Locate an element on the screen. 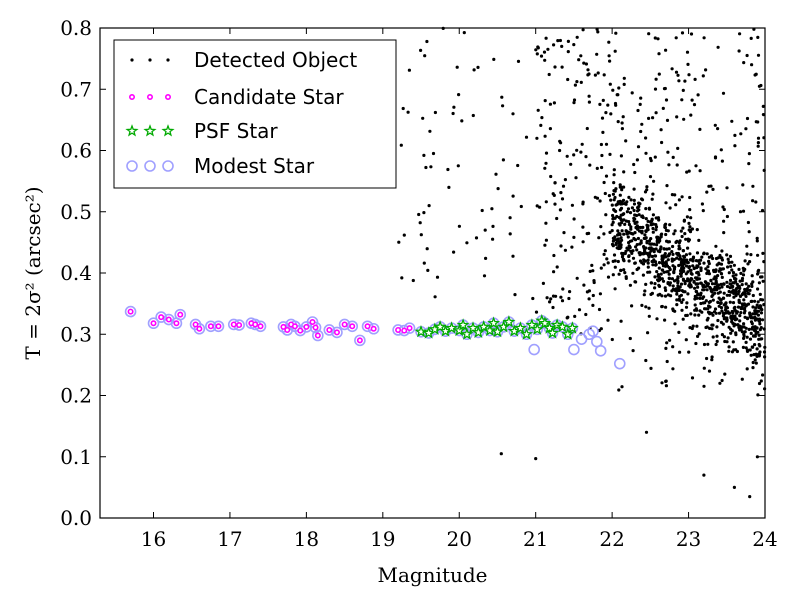  legend-label-psf: PSF Star is located at coordinates (236, 131).